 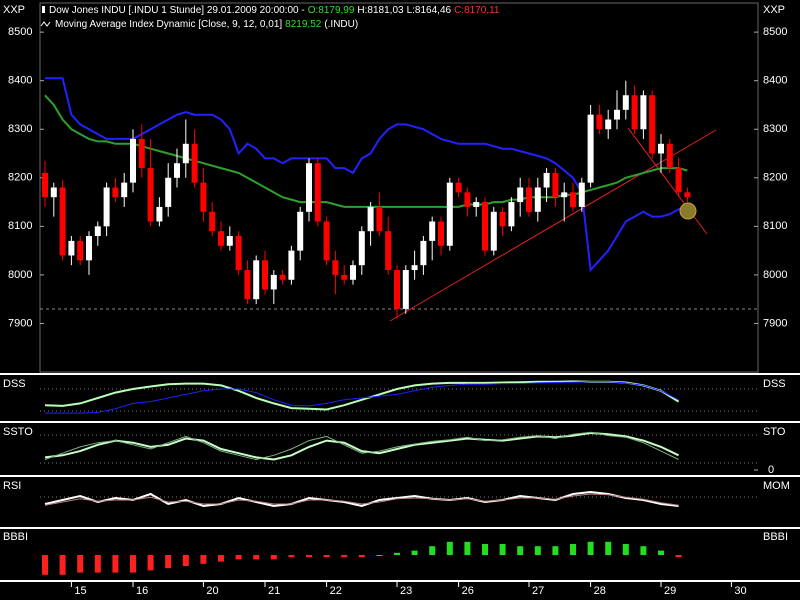 What do you see at coordinates (429, 10) in the screenshot?
I see `title-part: L:8164,46` at bounding box center [429, 10].